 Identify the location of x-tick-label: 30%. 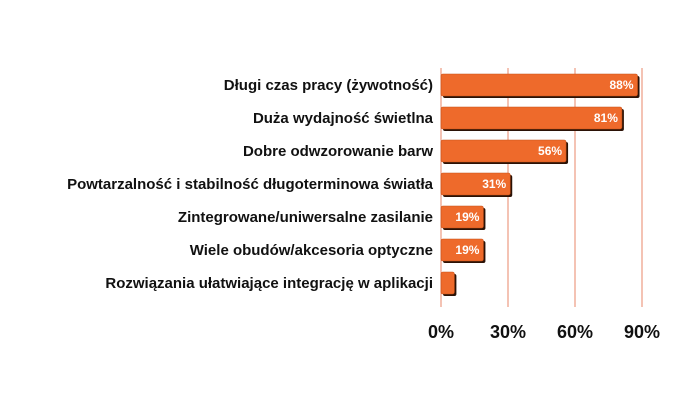
(508, 332).